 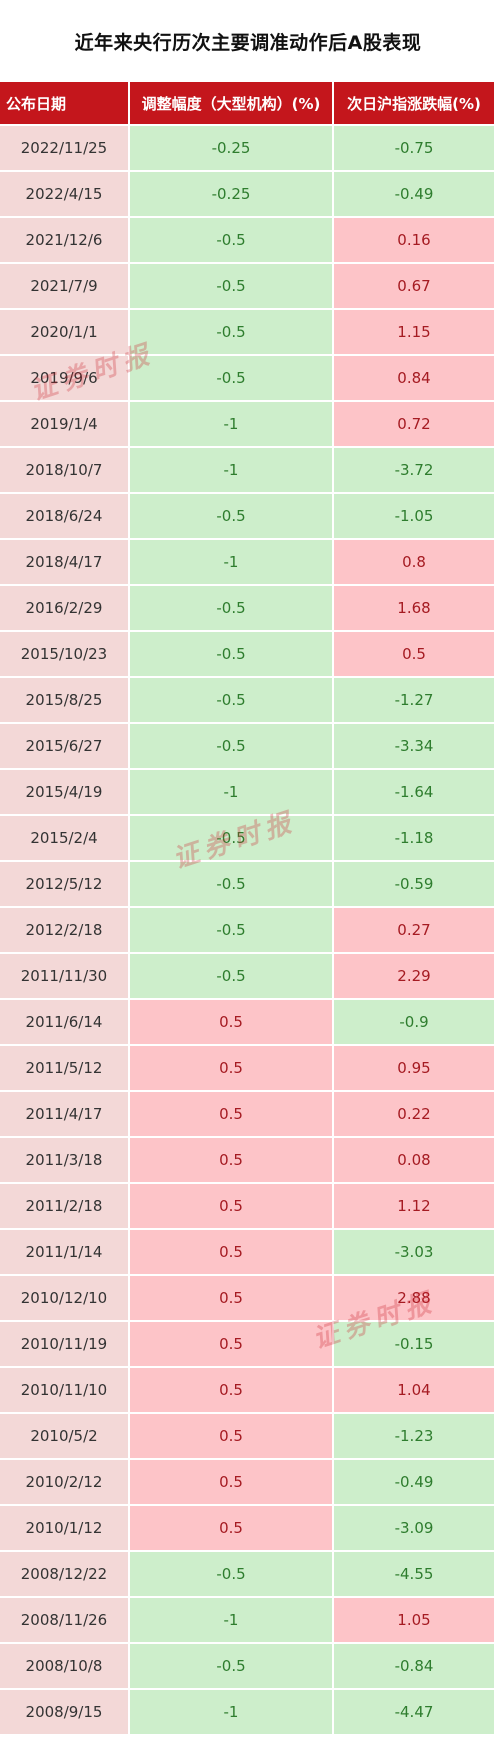 What do you see at coordinates (65, 1115) in the screenshot?
I see `cell-date: 2011/4/17` at bounding box center [65, 1115].